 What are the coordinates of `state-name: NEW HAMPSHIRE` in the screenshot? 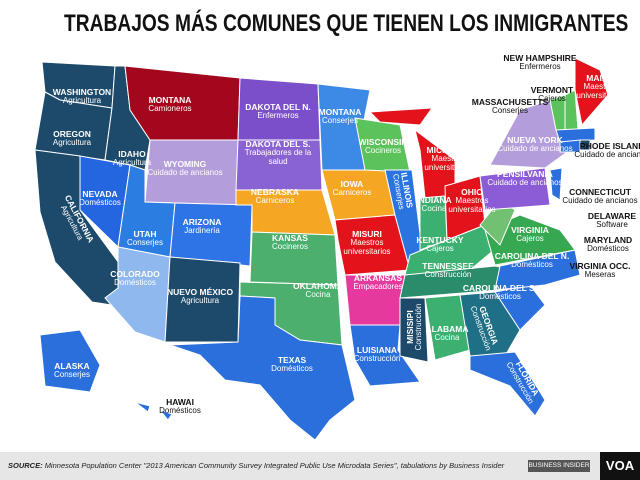 It's located at (540, 58).